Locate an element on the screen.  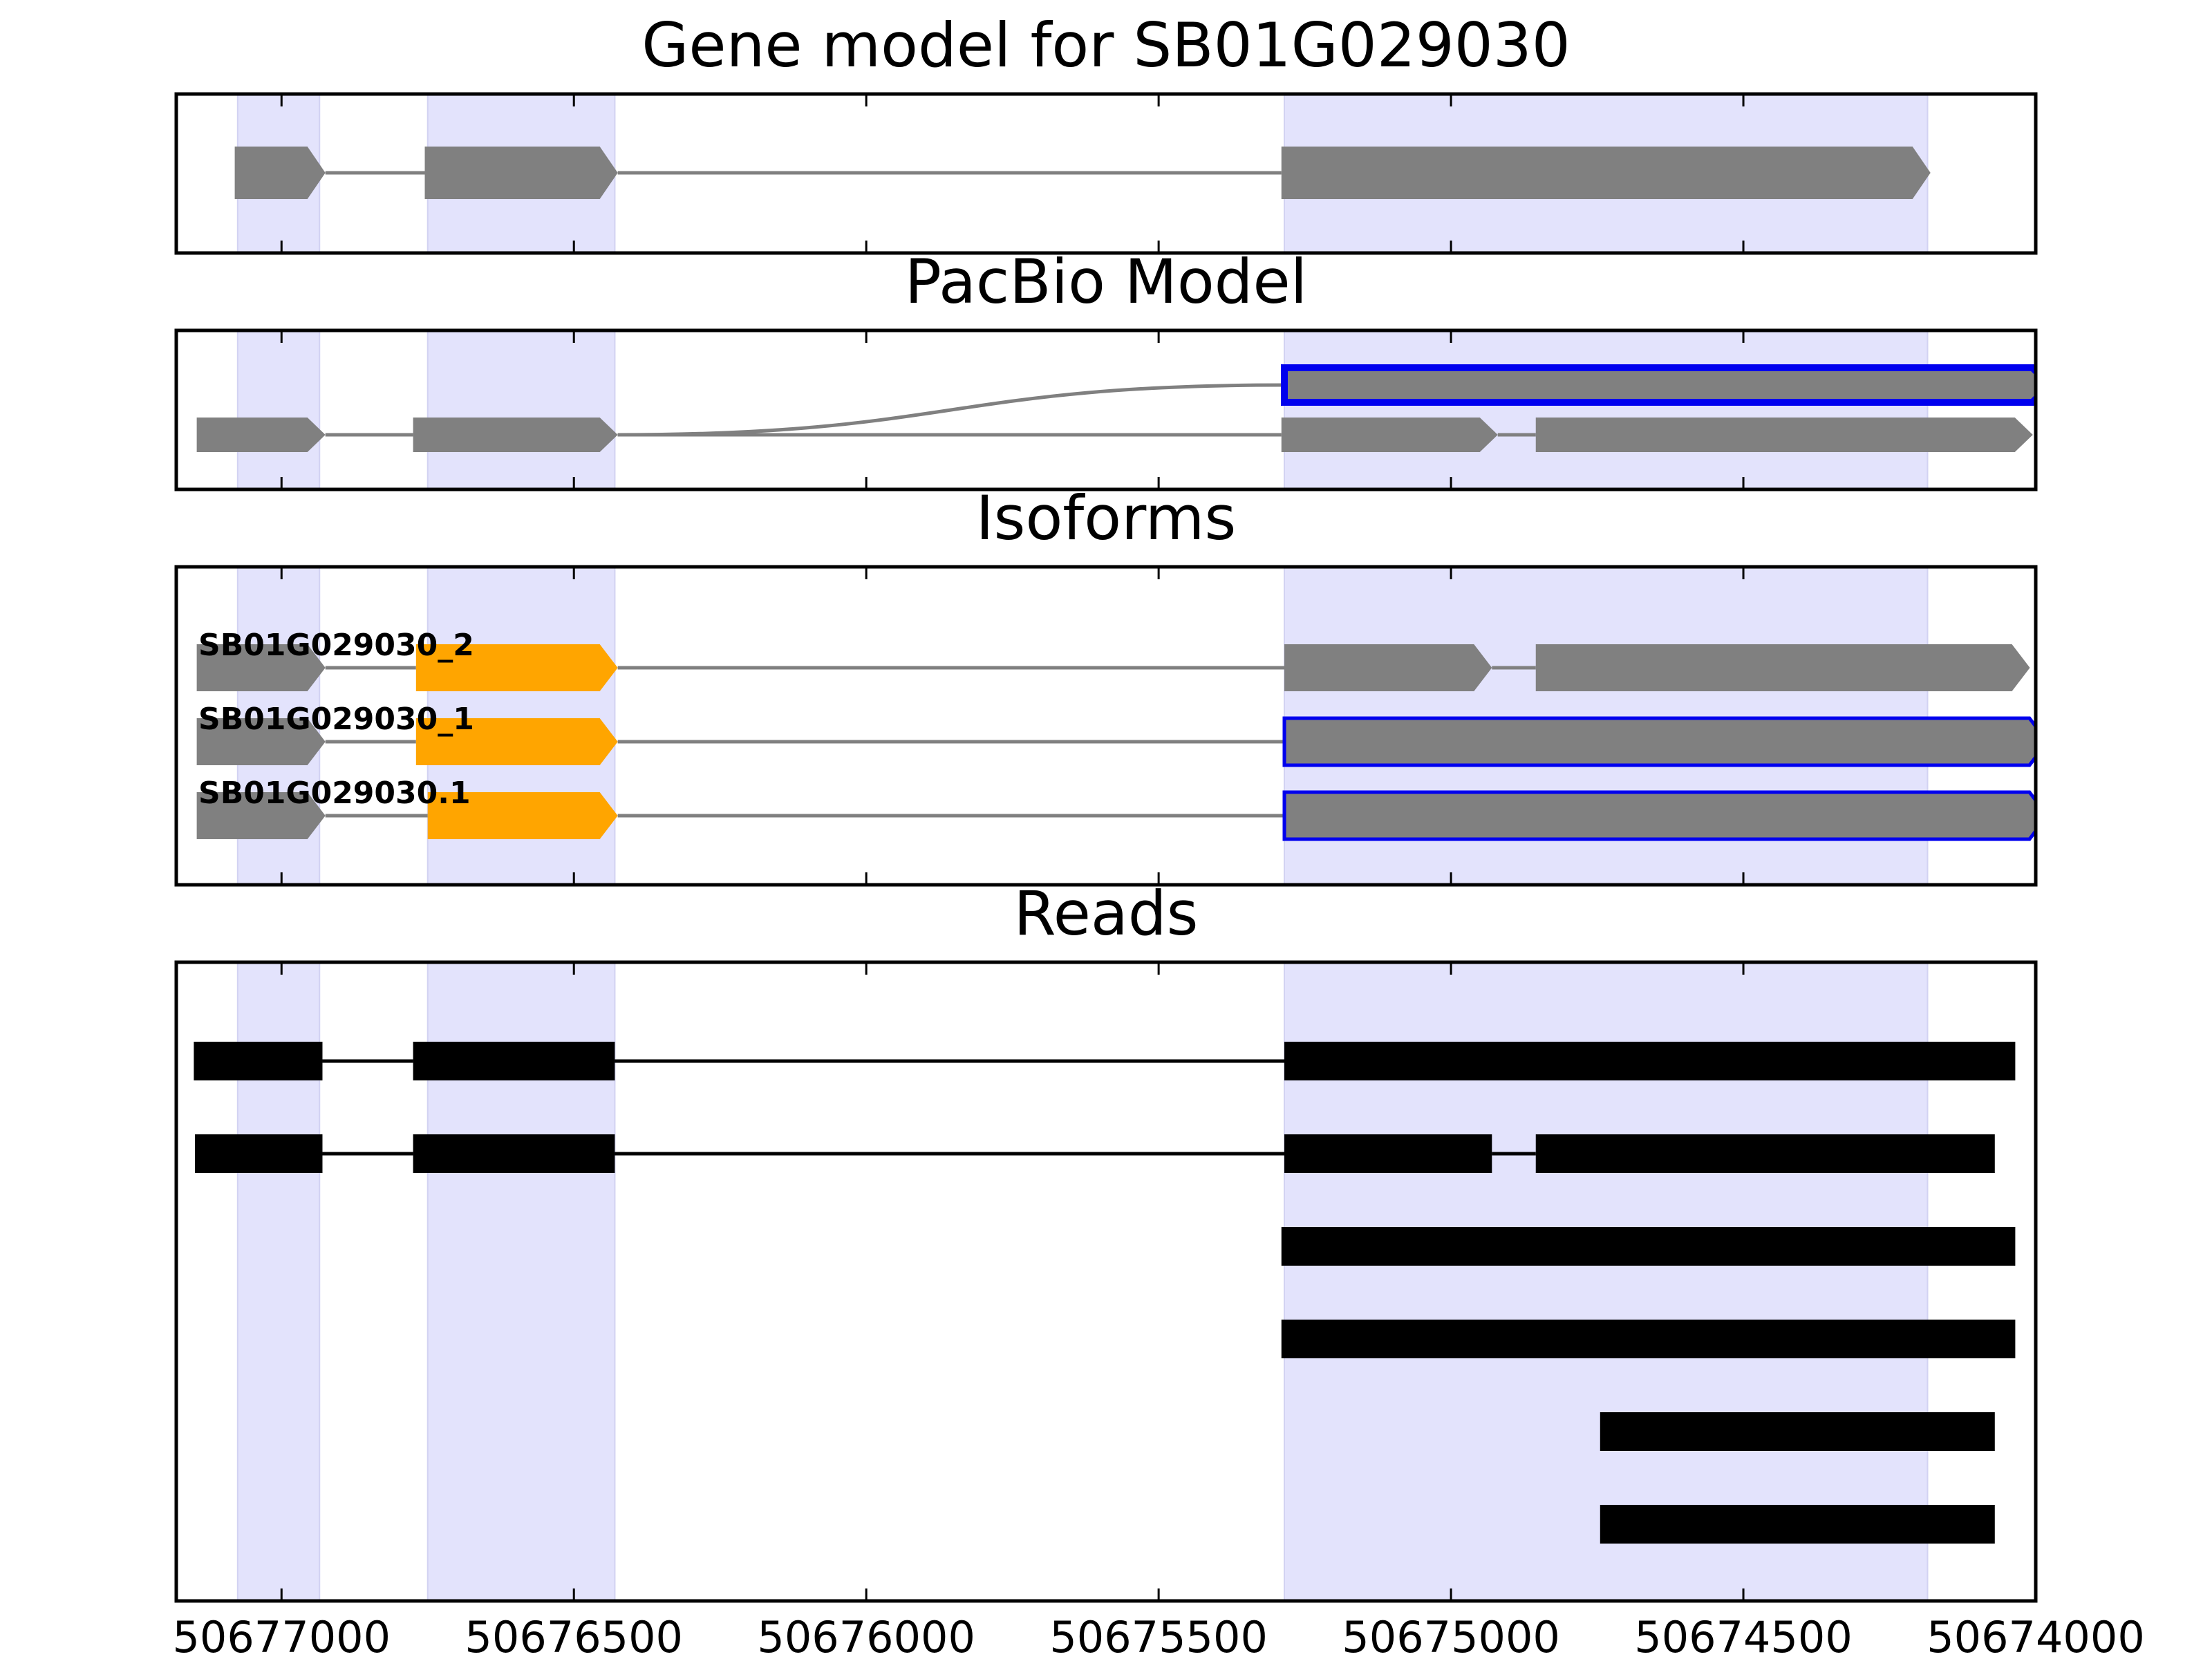
panel-0: Gene model for SB01G029030 is located at coordinates (1106, 132).